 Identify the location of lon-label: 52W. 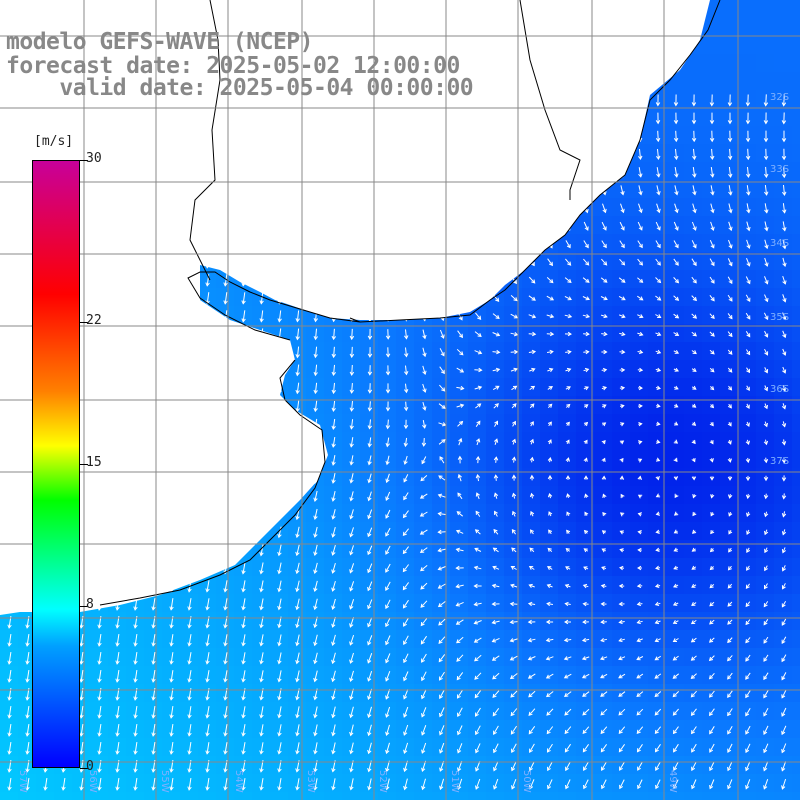
(382, 781).